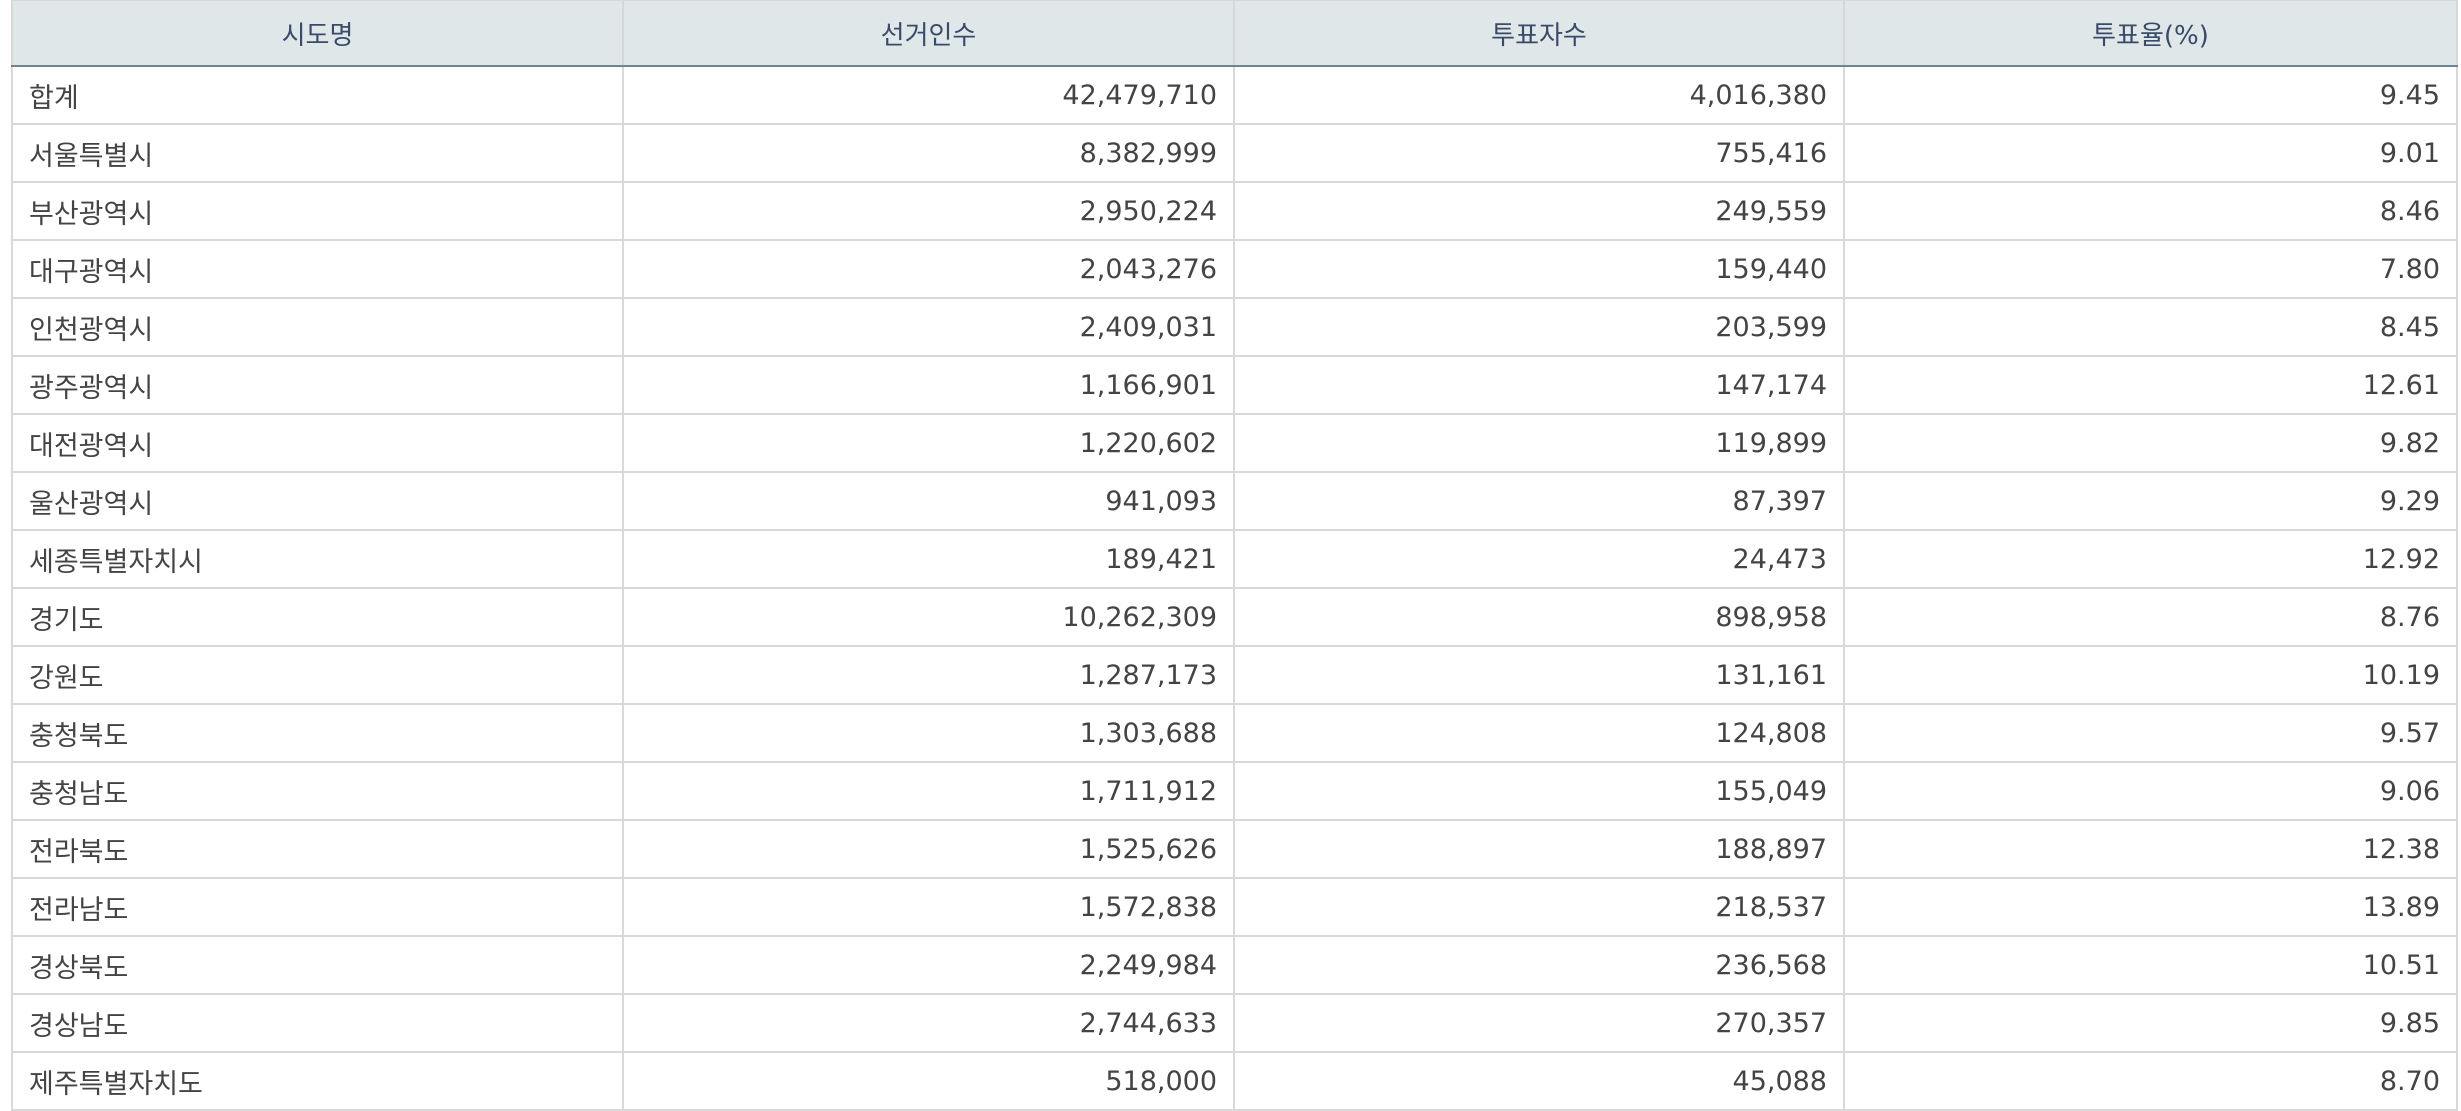 The width and height of the screenshot is (2461, 1111). Describe the element at coordinates (317, 559) in the screenshot. I see `region-cell: 세종특별자치시` at that location.